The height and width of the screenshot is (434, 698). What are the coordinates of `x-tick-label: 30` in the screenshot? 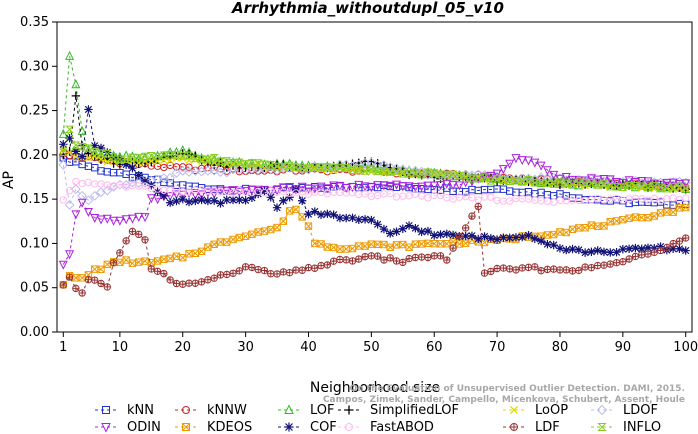 It's located at (245, 347).